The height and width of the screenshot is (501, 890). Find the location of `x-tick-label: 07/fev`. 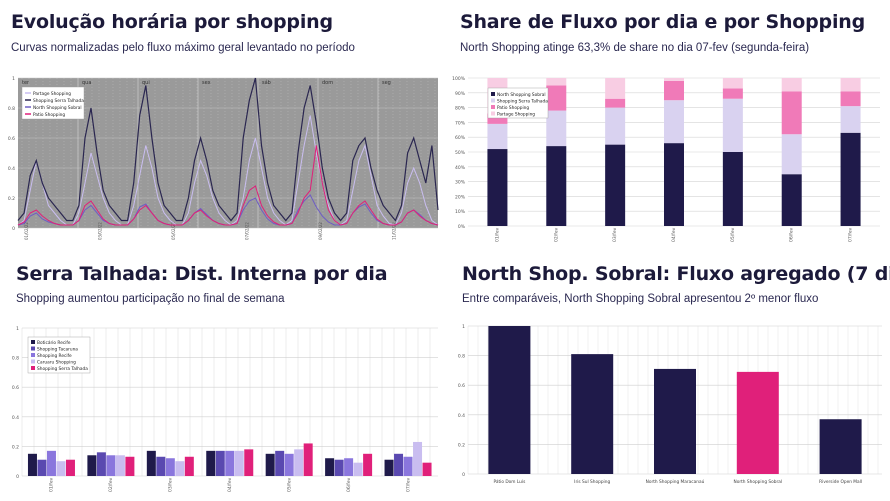

x-tick-label: 07/fev is located at coordinates (851, 234).